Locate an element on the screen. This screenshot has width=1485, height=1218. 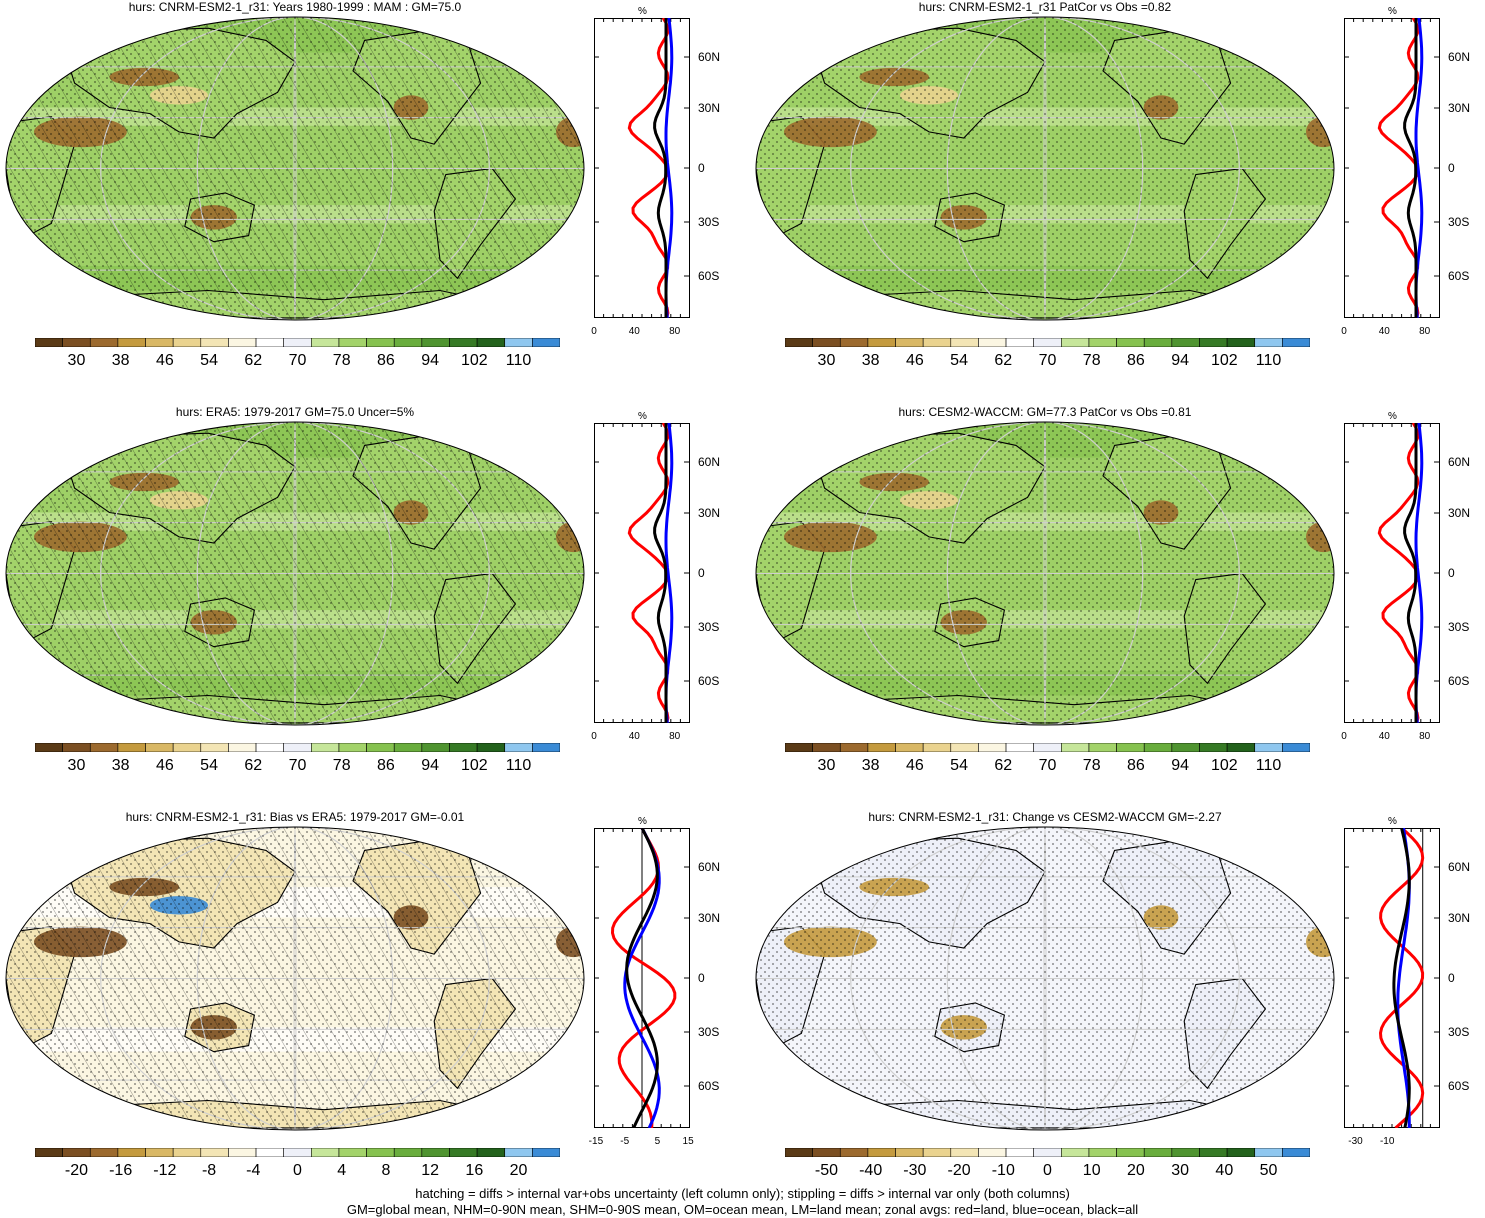
colorbar-tick-label: 70 is located at coordinates (1047, 765).